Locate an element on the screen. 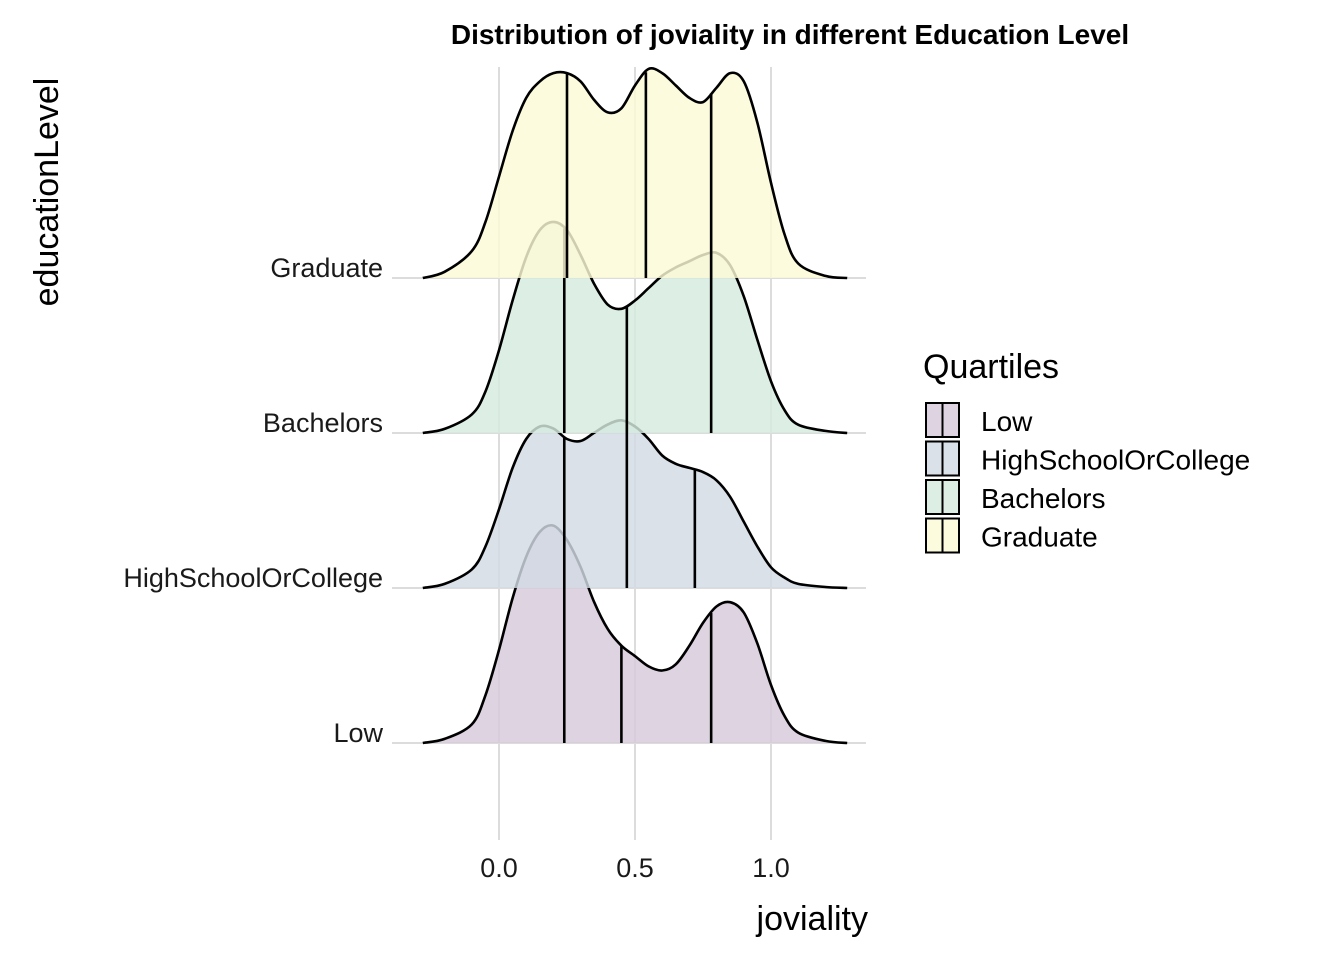 The width and height of the screenshot is (1344, 960). y-tick-label: Graduate is located at coordinates (326, 268).